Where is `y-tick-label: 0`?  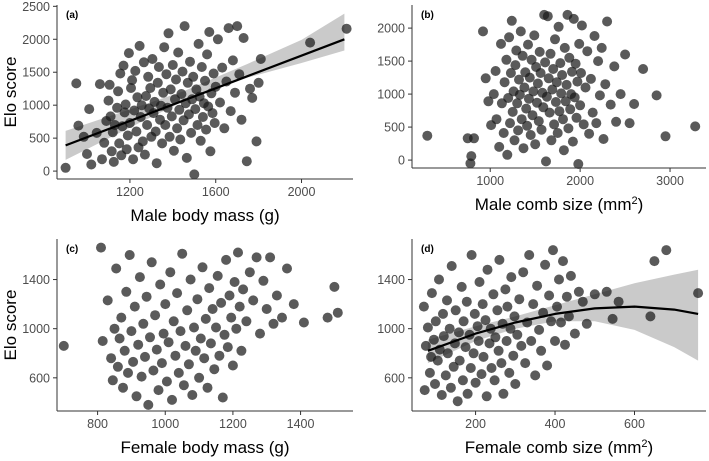 y-tick-label: 0 is located at coordinates (46, 172).